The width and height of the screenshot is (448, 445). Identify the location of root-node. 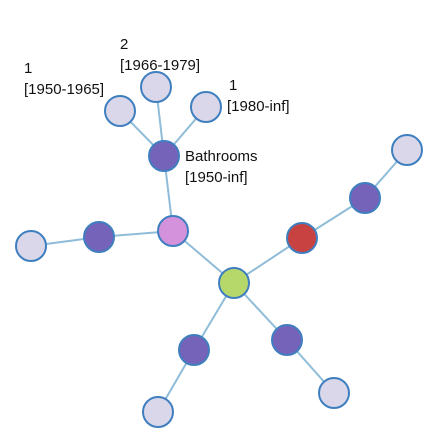
(234, 283).